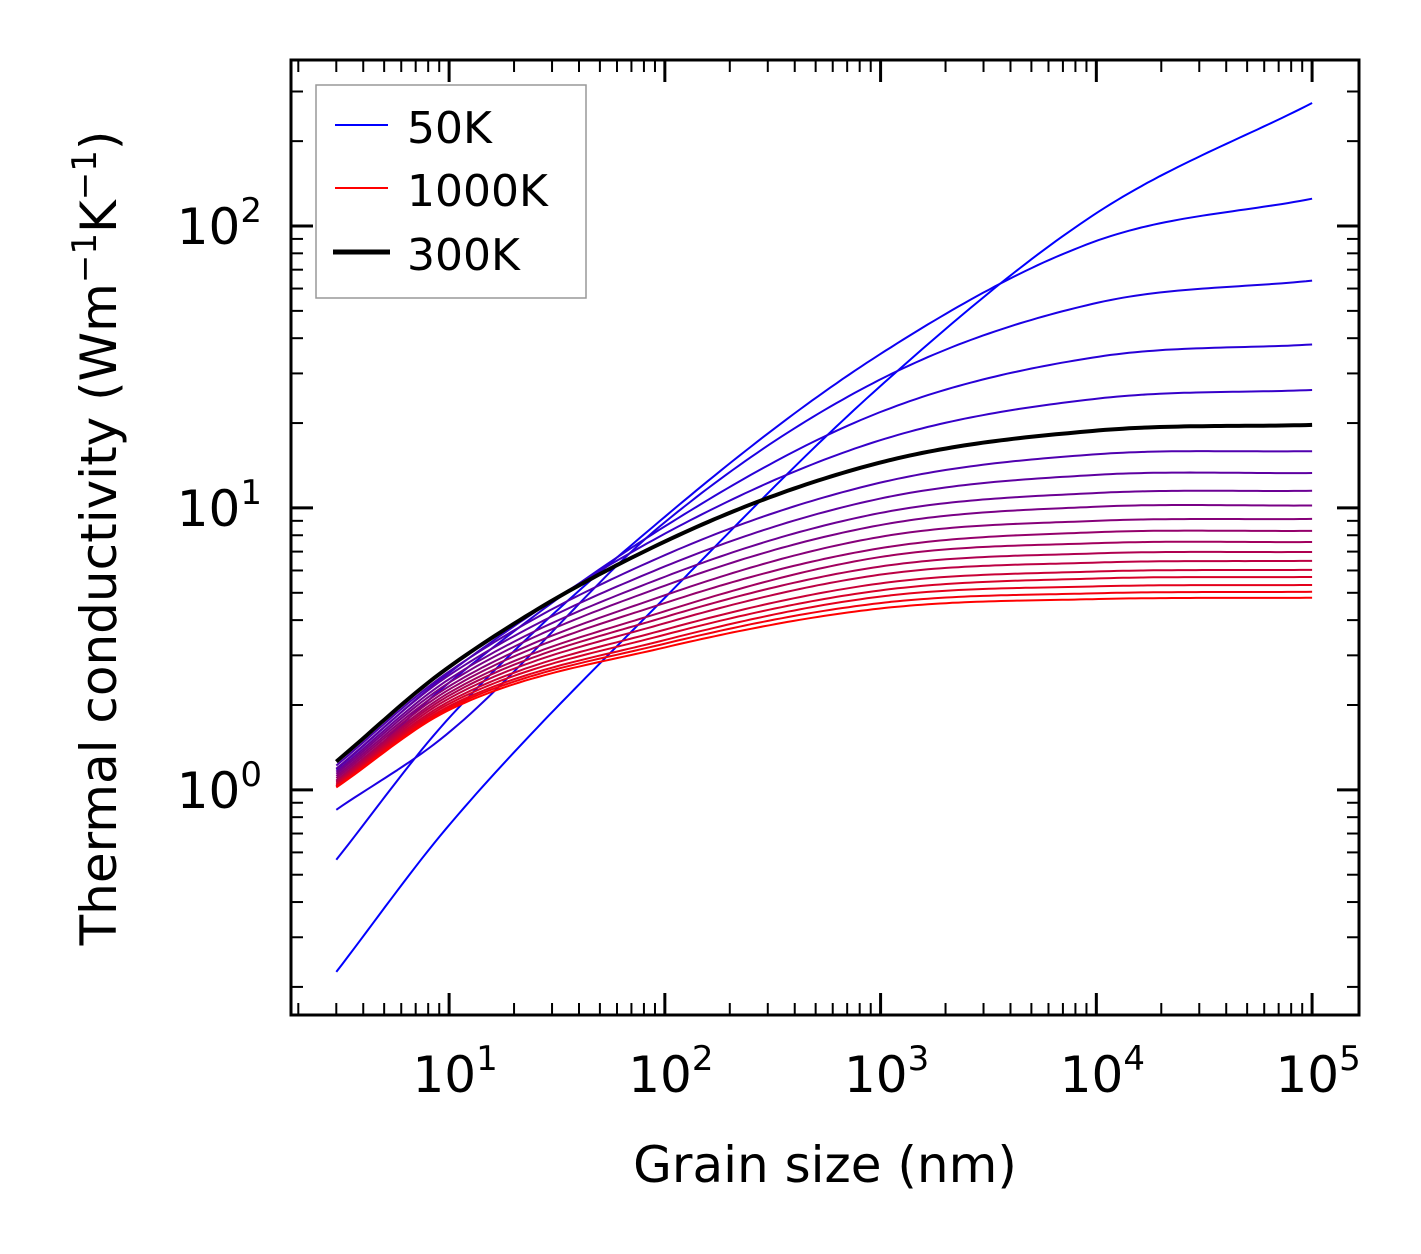 This screenshot has width=1421, height=1254. What do you see at coordinates (85, 175) in the screenshot?
I see `y-axis-label-sup2: −1` at bounding box center [85, 175].